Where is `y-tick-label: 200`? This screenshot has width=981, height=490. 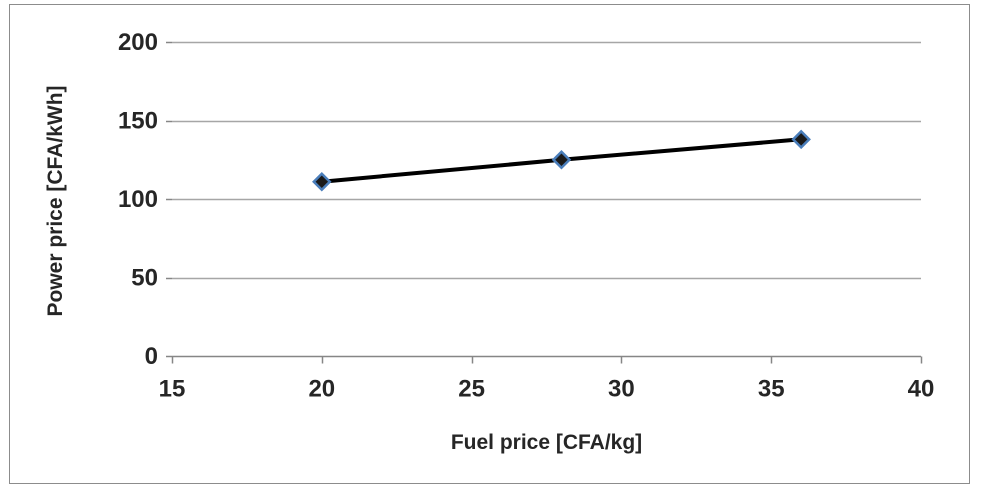 y-tick-label: 200 is located at coordinates (138, 42).